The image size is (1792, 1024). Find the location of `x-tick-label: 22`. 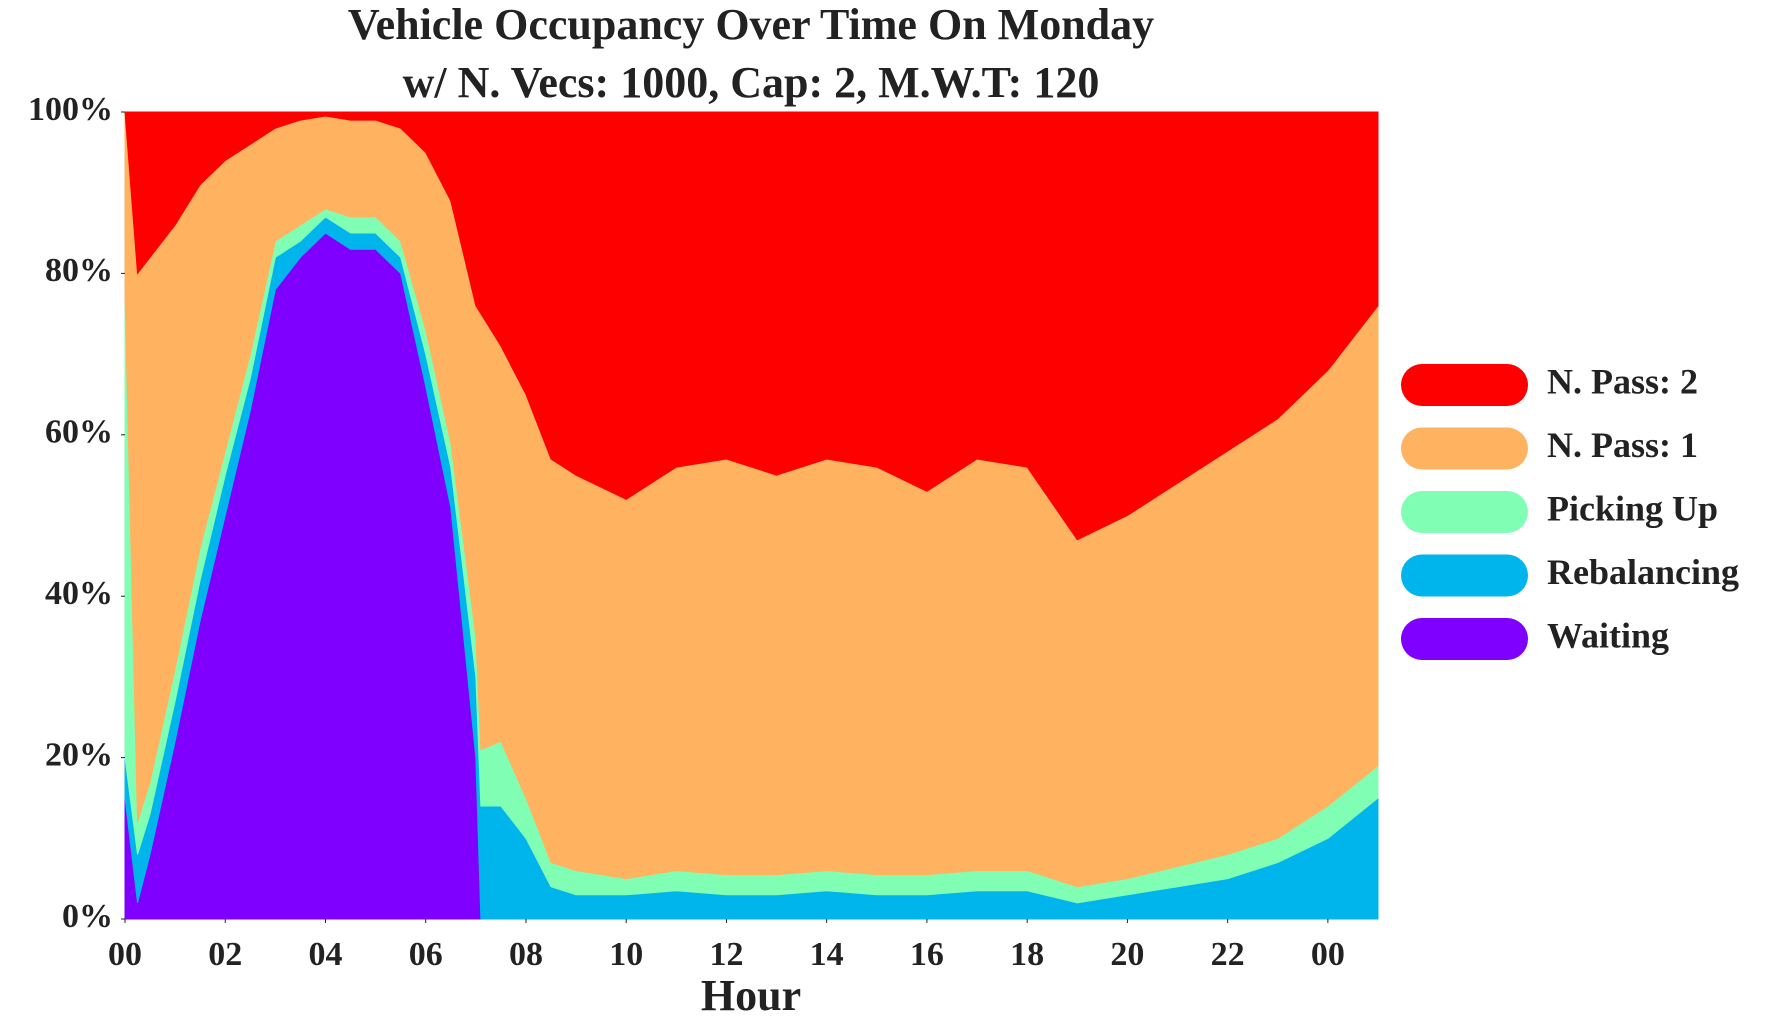

x-tick-label: 22 is located at coordinates (1228, 954).